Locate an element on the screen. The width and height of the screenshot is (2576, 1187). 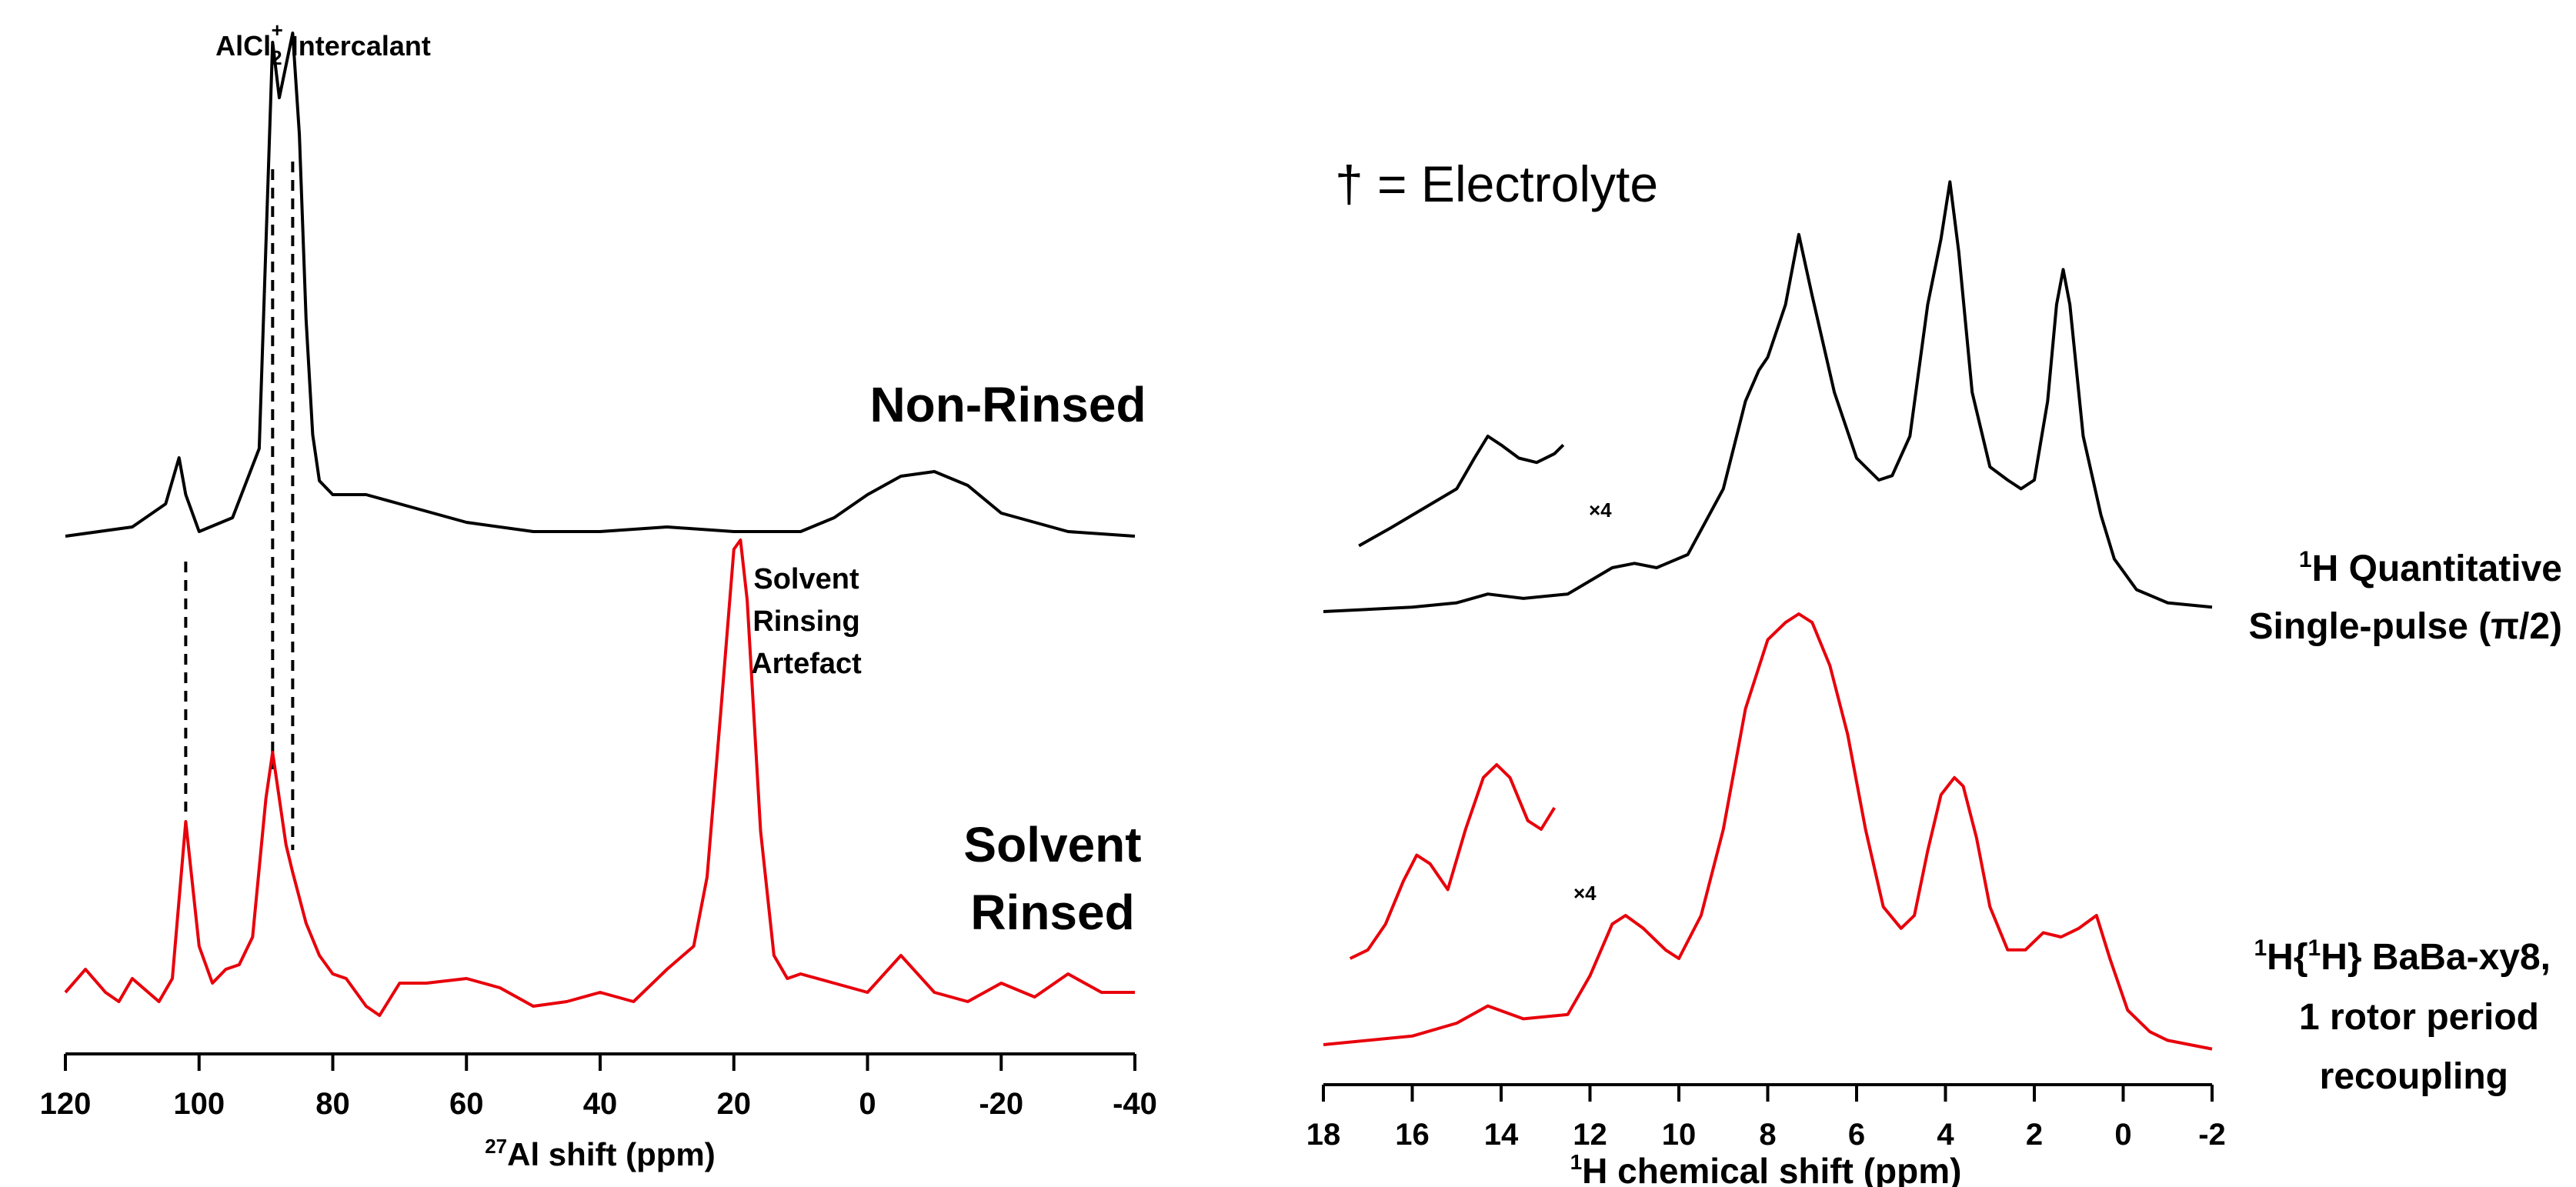
solvent-rinsed-label-line1: Solvent is located at coordinates (1052, 845).